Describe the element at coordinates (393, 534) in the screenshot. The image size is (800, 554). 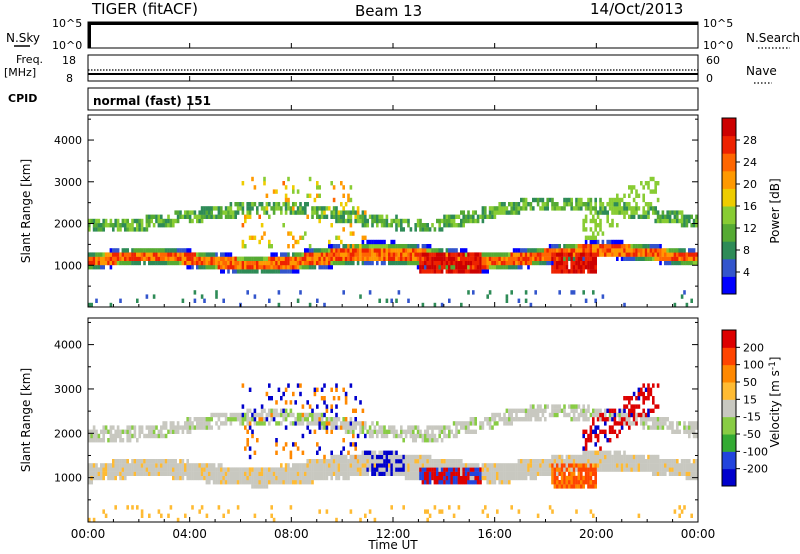
I see `x-tick-label: 12:00` at that location.